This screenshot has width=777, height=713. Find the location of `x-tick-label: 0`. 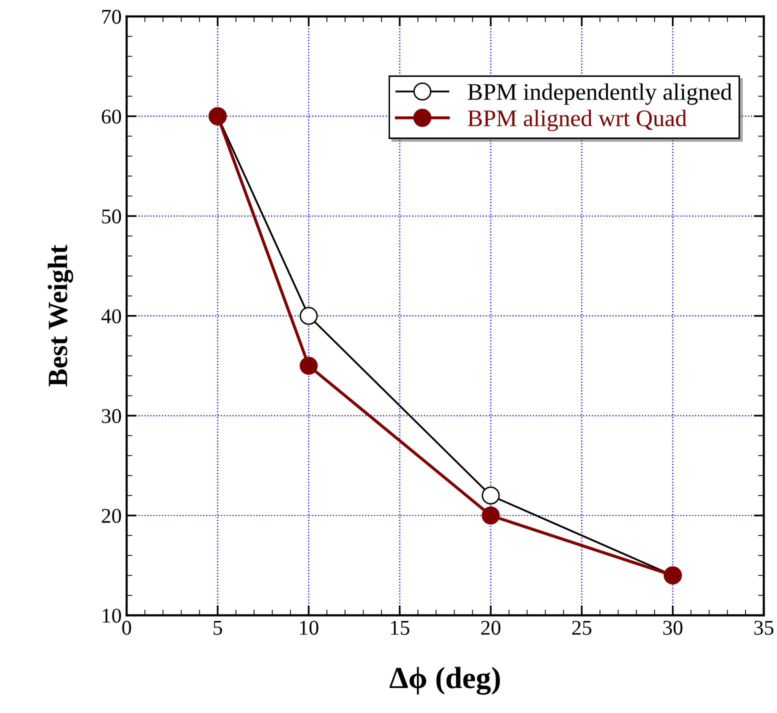

x-tick-label: 0 is located at coordinates (127, 627).